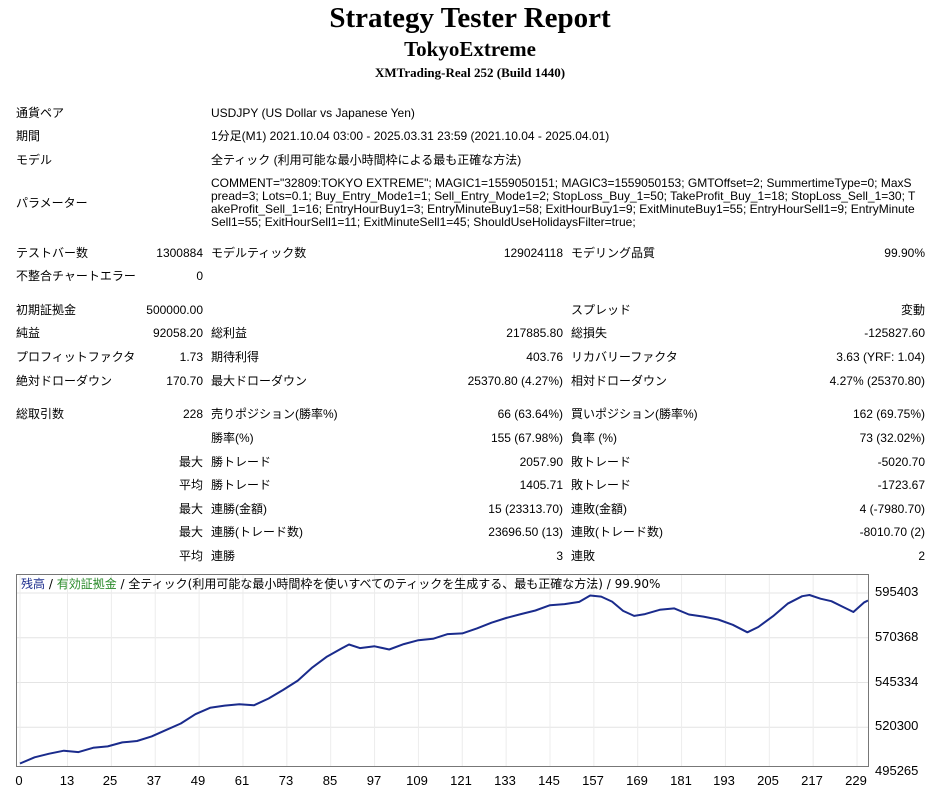 The image size is (940, 795). Describe the element at coordinates (637, 780) in the screenshot. I see `x-tick-label: 169` at that location.